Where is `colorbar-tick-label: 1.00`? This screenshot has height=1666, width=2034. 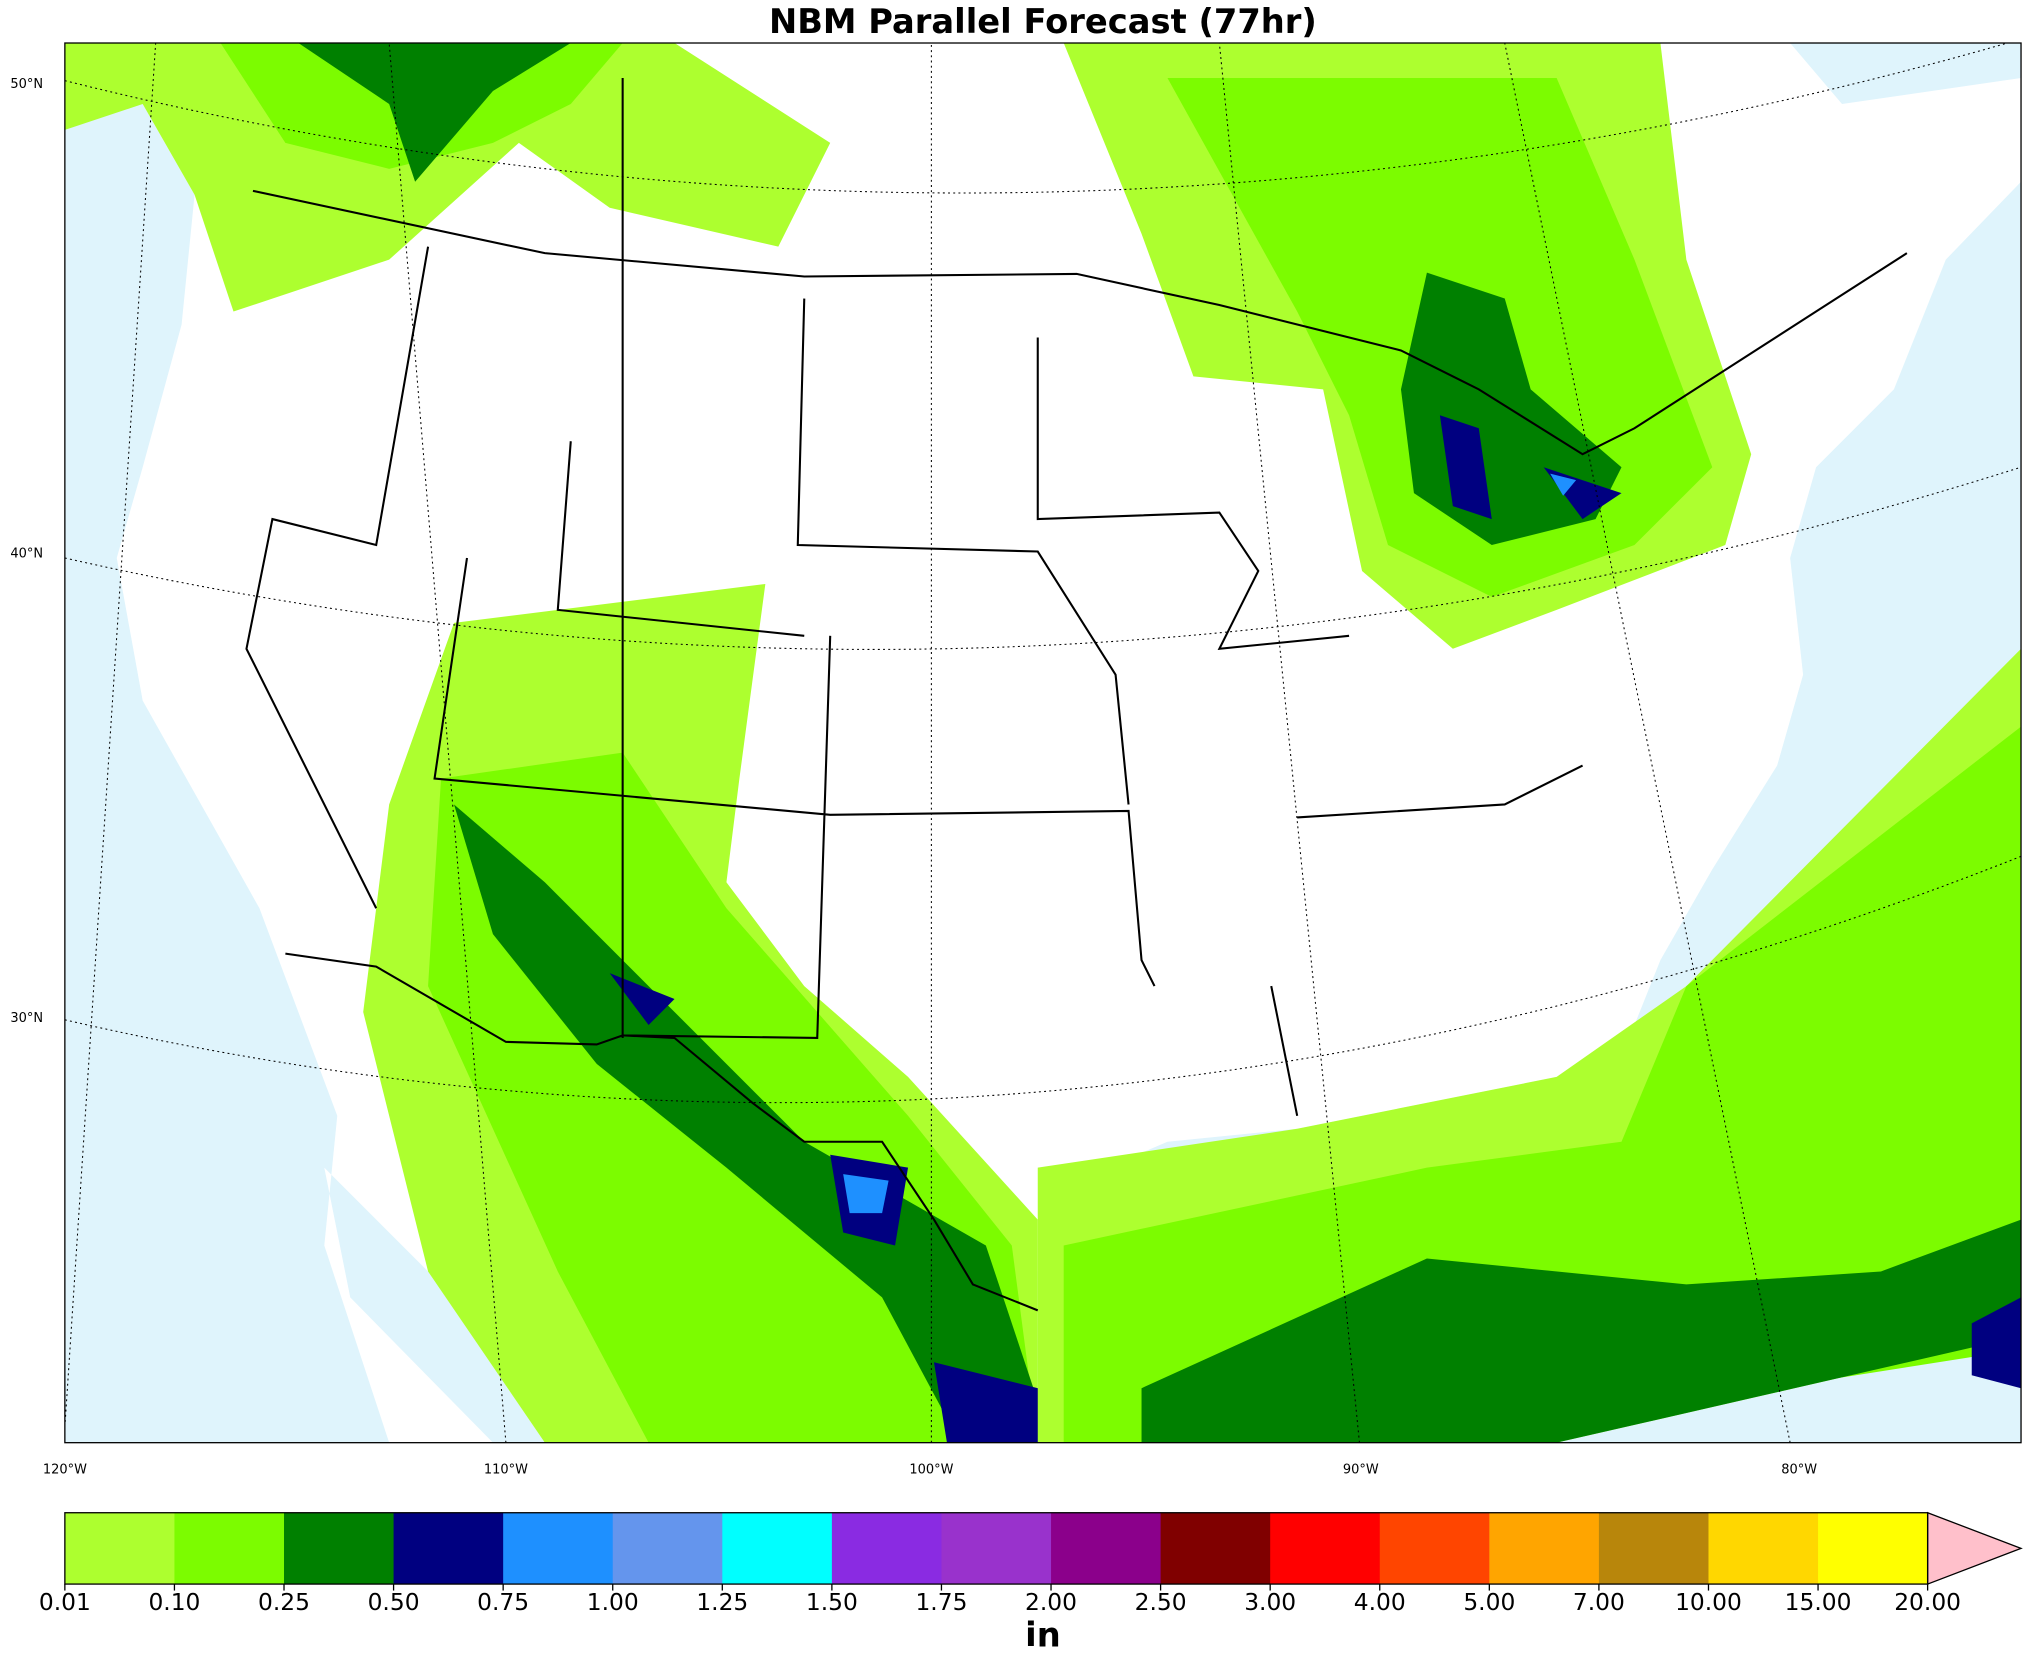
colorbar-tick-label: 1.00 is located at coordinates (613, 1602).